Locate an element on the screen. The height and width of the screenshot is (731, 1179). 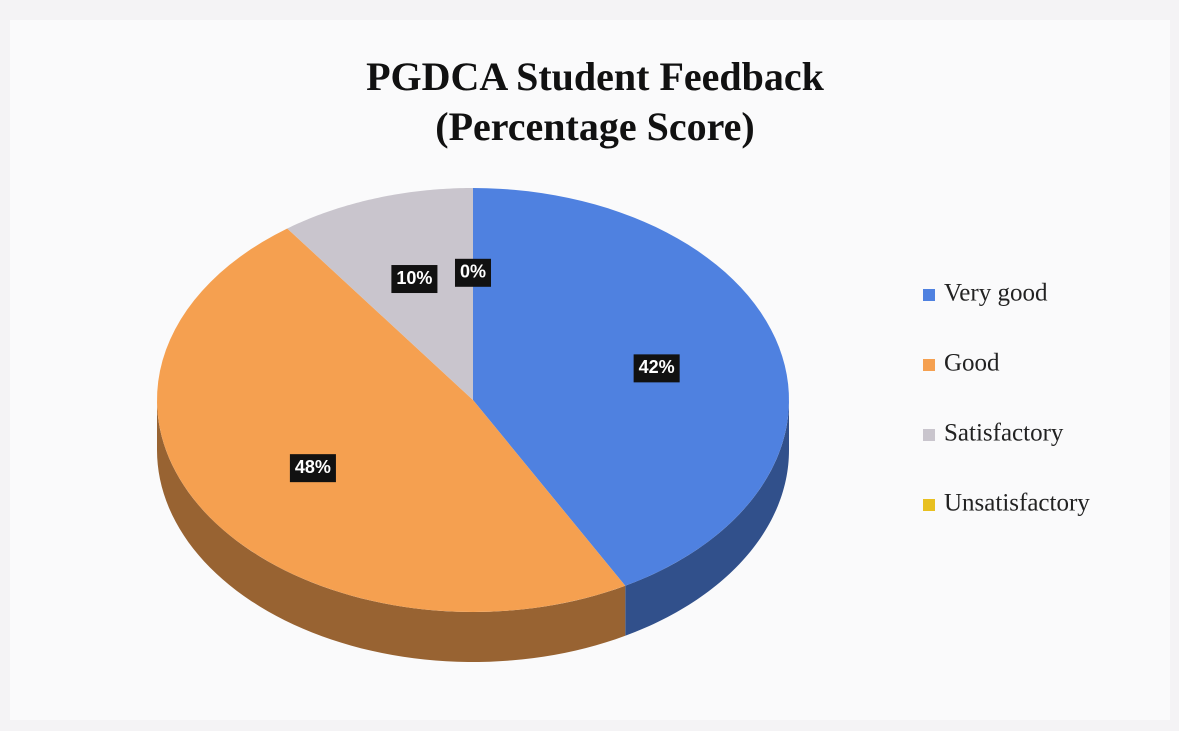
value-label: 42% is located at coordinates (657, 367).